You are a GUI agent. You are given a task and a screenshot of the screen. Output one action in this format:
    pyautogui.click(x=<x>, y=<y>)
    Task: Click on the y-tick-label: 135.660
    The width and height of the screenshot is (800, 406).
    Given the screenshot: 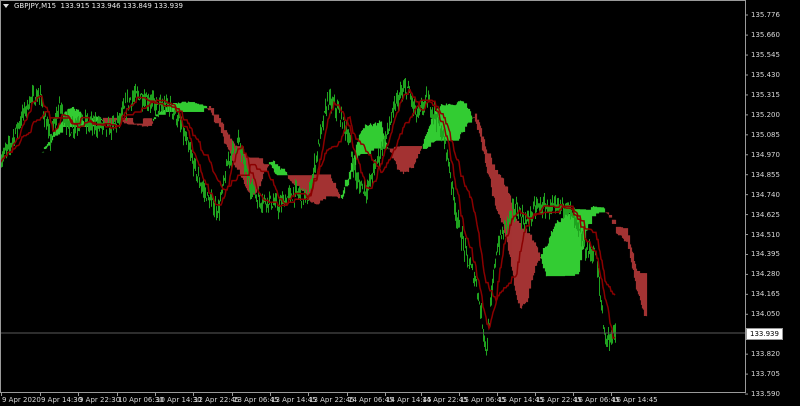 What is the action you would take?
    pyautogui.click(x=765, y=35)
    